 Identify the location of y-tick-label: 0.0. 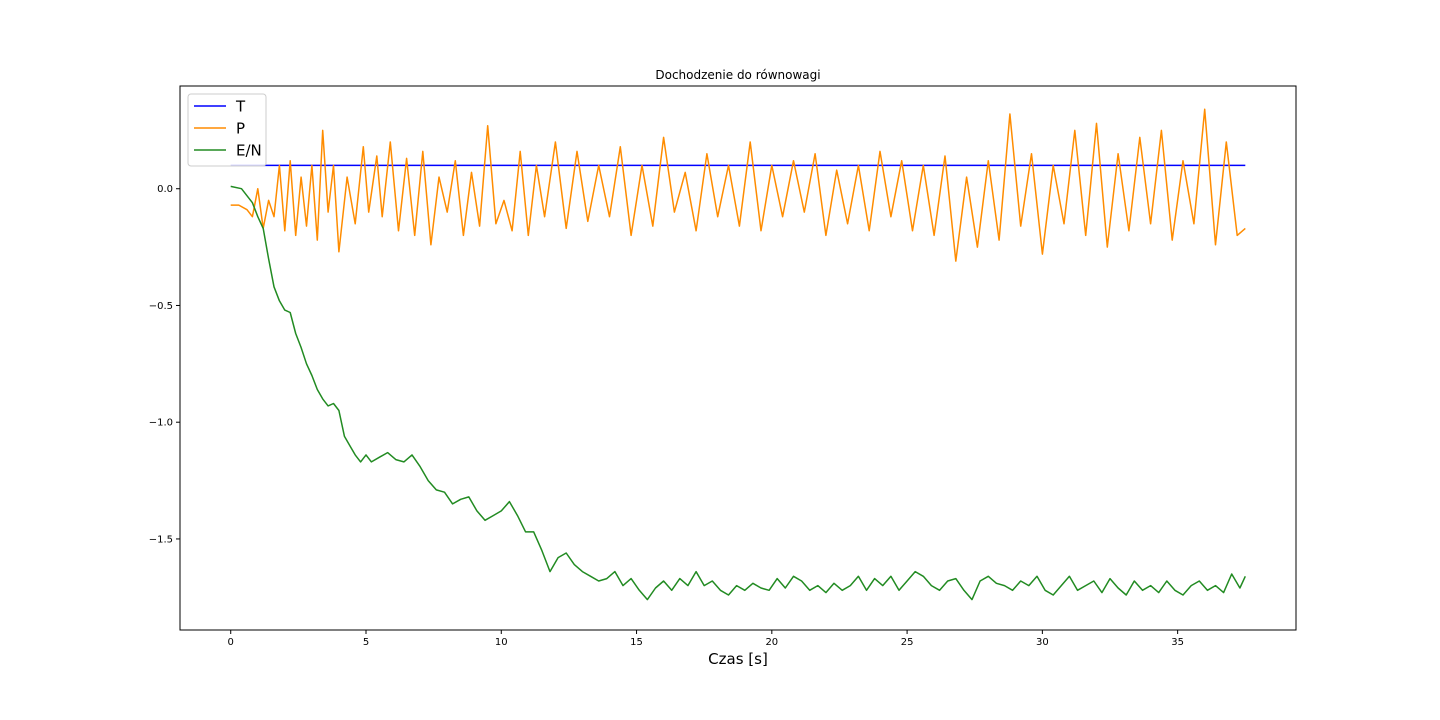
(165, 189).